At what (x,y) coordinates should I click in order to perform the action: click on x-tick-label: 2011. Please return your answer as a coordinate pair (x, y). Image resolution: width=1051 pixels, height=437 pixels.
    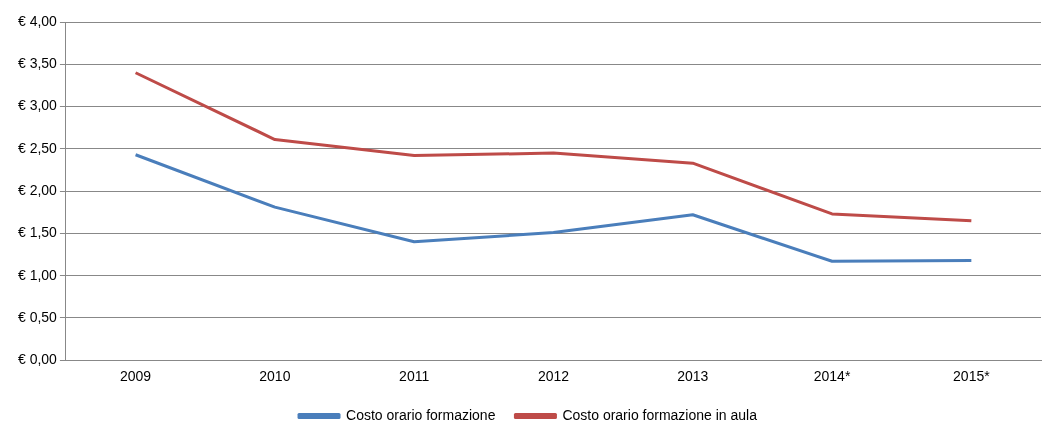
    Looking at the image, I should click on (414, 376).